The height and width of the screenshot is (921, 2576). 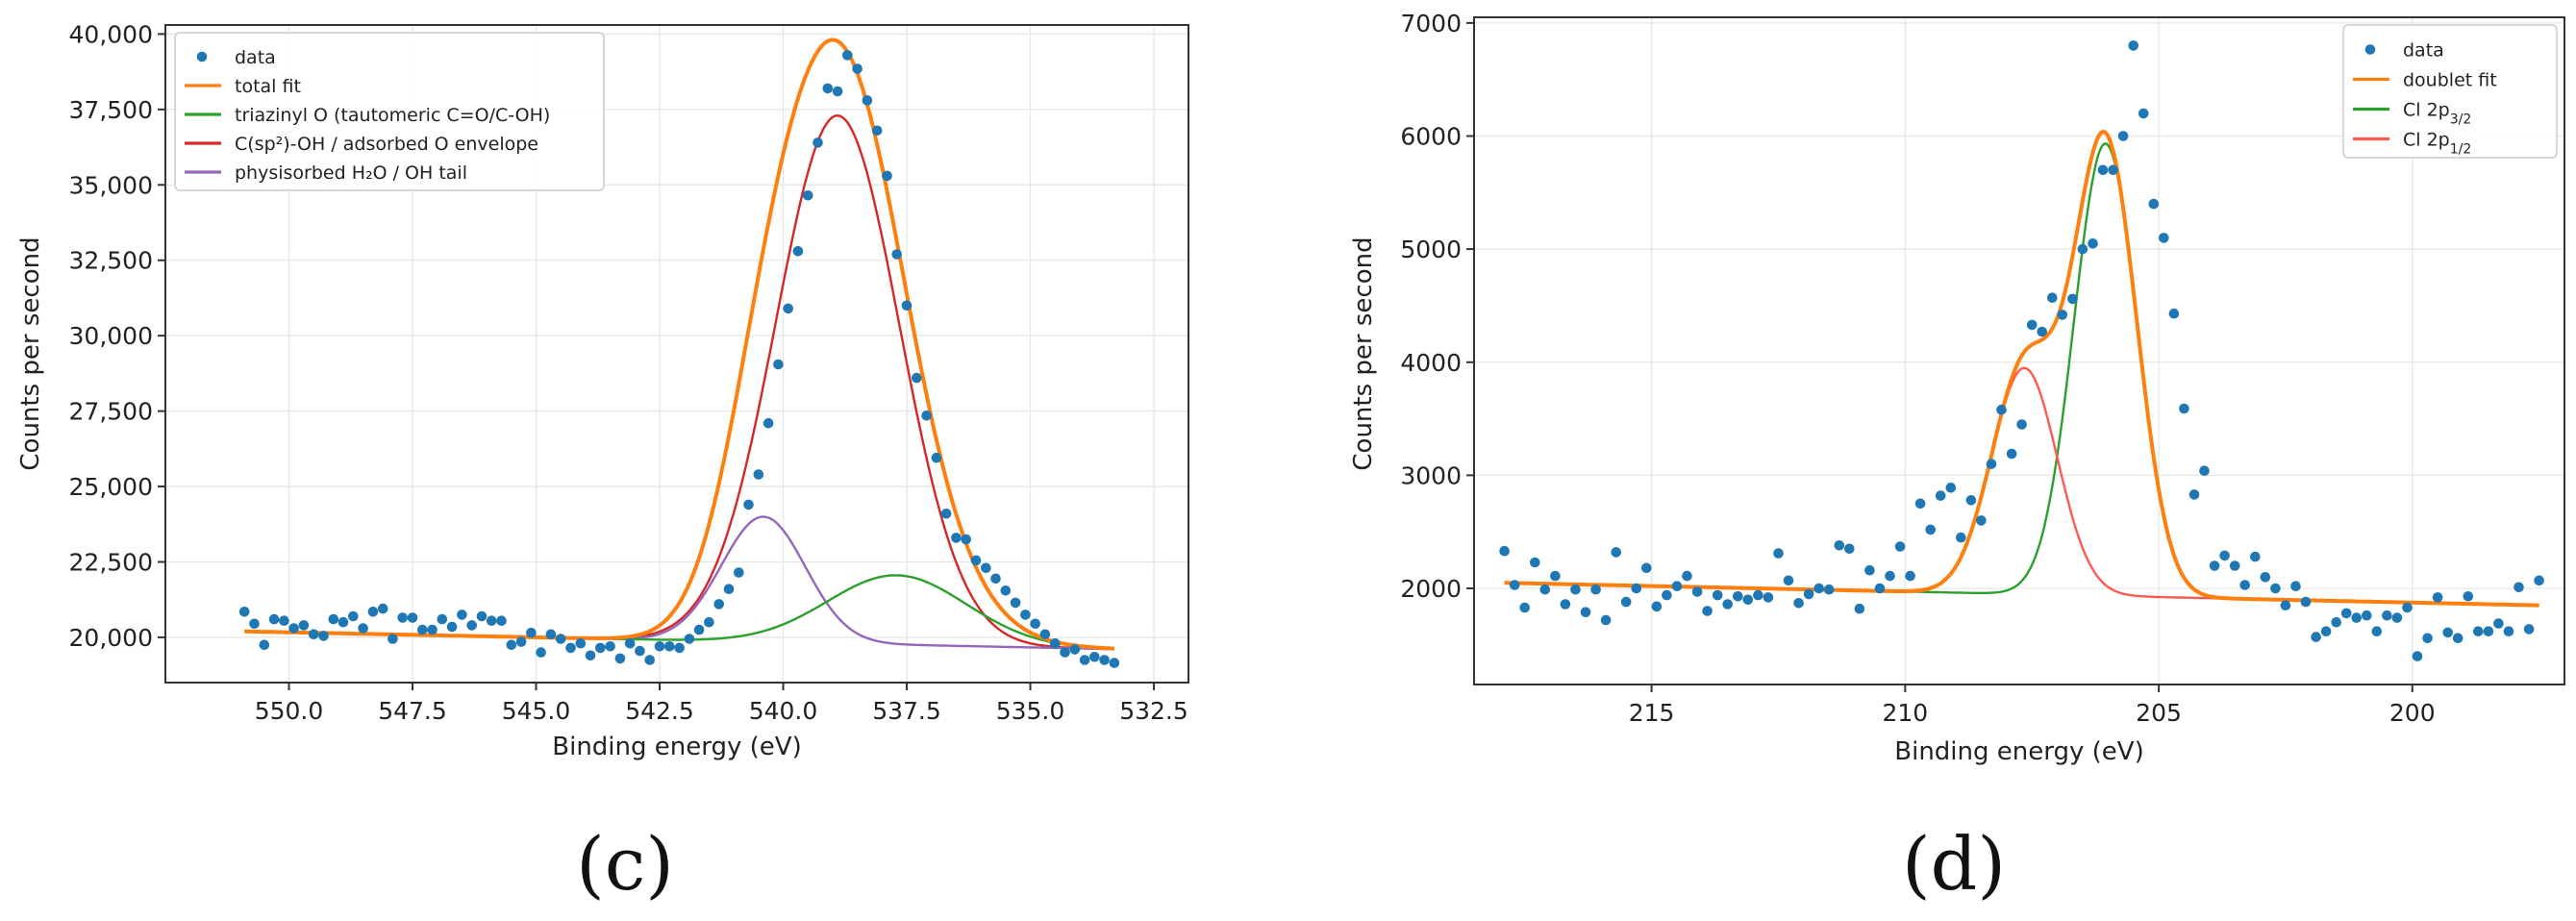 What do you see at coordinates (1431, 363) in the screenshot?
I see `chart-d-y-tick-label: 4000` at bounding box center [1431, 363].